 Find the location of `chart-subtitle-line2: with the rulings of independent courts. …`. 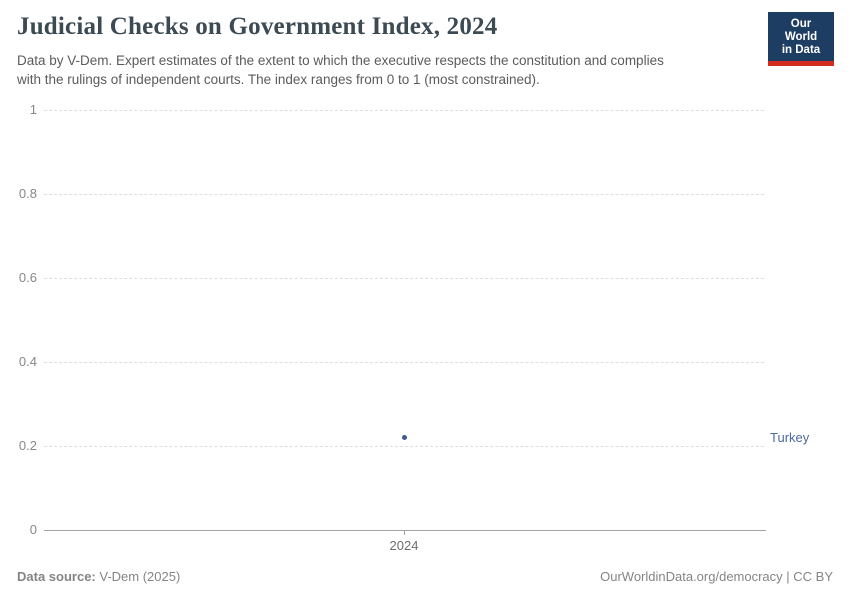

chart-subtitle-line2: with the rulings of independent courts. … is located at coordinates (278, 79).